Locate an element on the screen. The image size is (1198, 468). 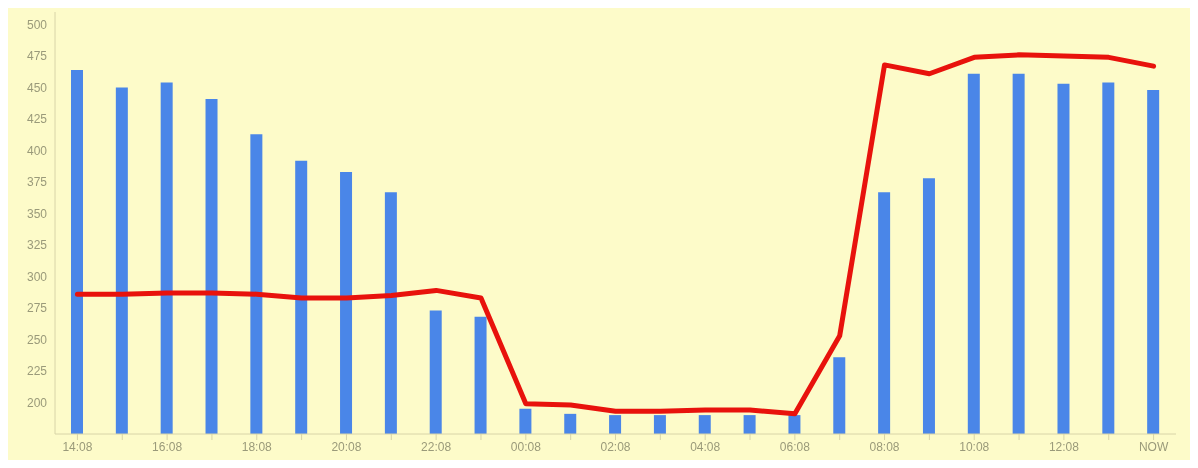
x-tick-label: NOW is located at coordinates (1153, 446).